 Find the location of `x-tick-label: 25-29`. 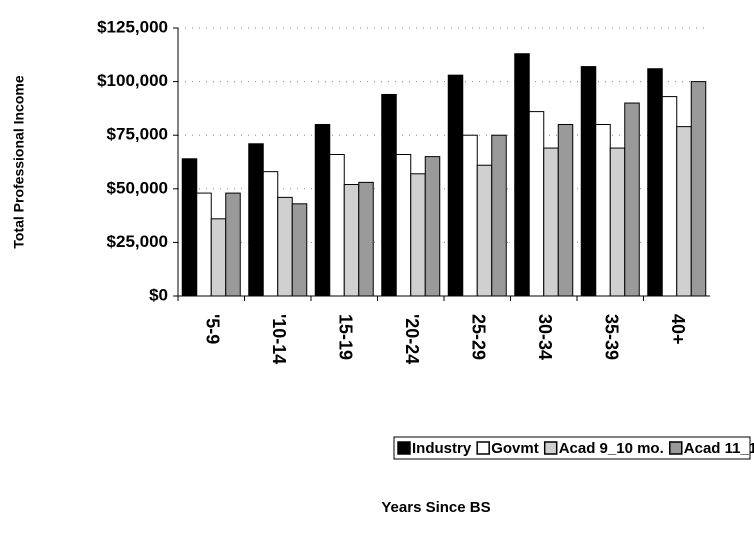

x-tick-label: 25-29 is located at coordinates (479, 337).